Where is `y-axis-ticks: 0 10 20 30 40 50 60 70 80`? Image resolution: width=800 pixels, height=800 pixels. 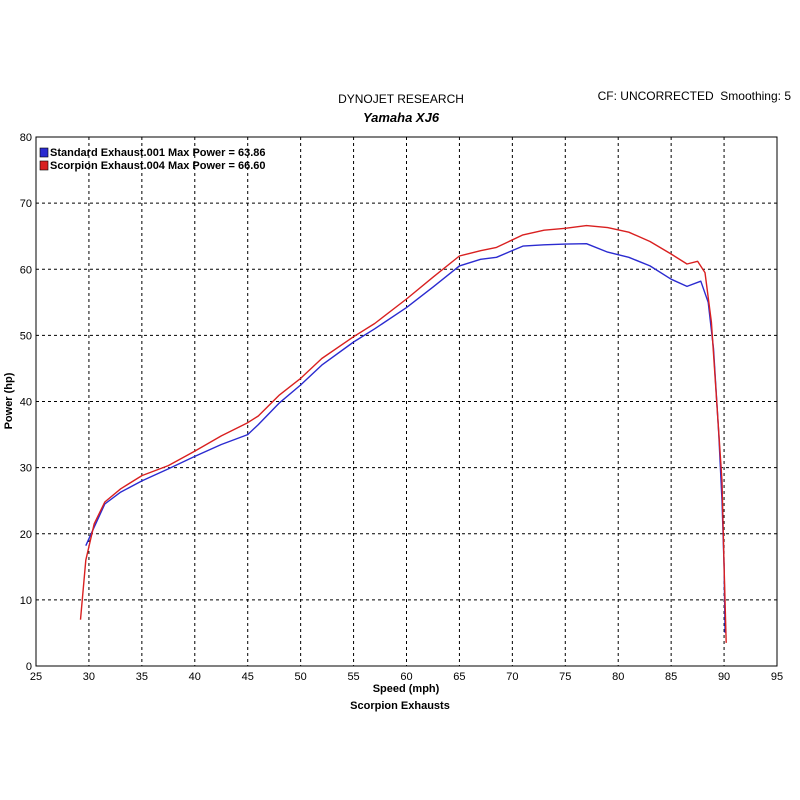
y-axis-ticks: 0 10 20 30 40 50 60 70 80 is located at coordinates (26, 402).